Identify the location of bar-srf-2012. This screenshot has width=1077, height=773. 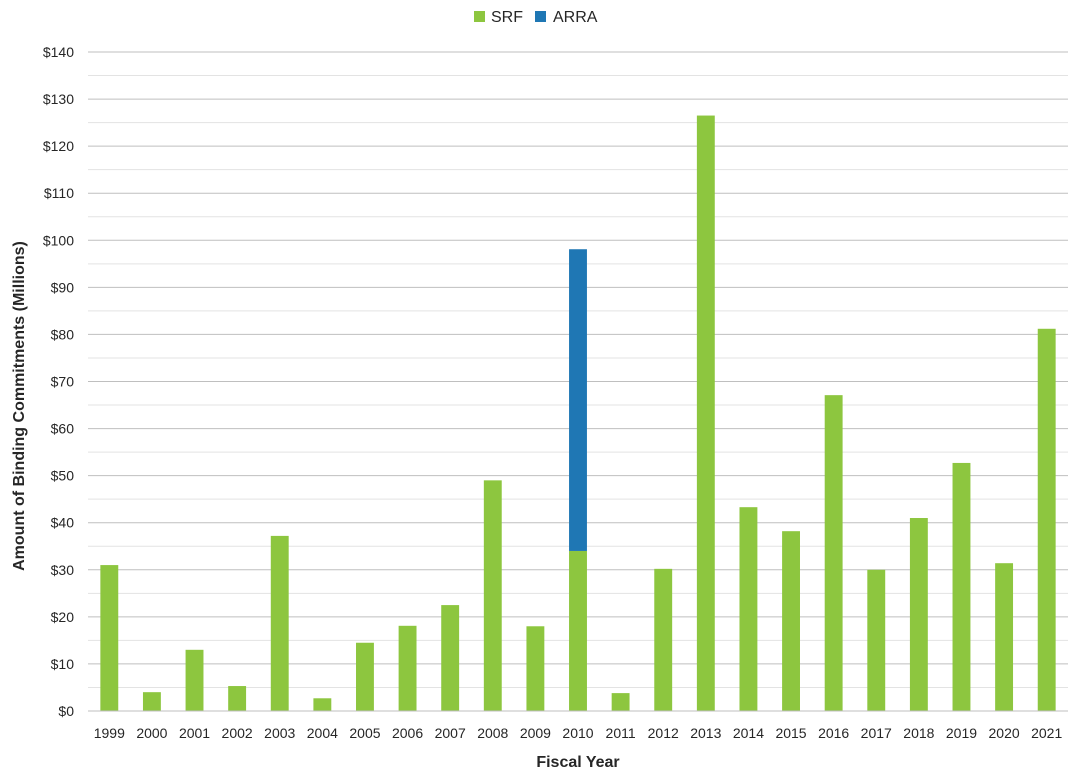
(663, 639).